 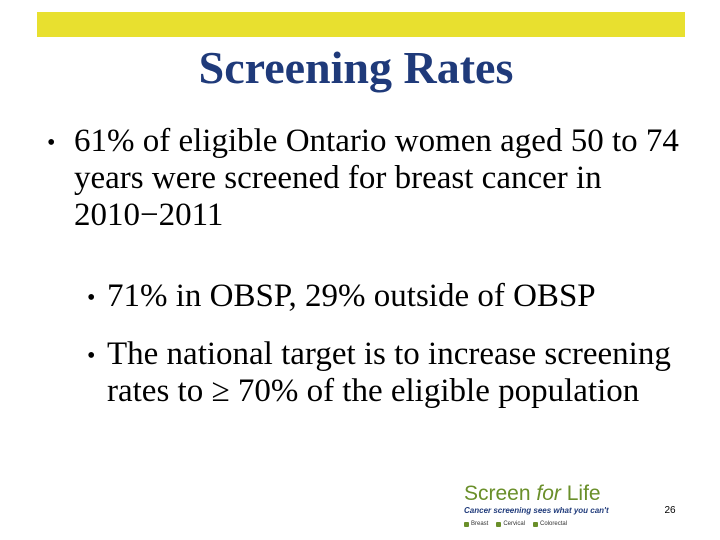 I want to click on logo-word-for: for, so click(x=548, y=493).